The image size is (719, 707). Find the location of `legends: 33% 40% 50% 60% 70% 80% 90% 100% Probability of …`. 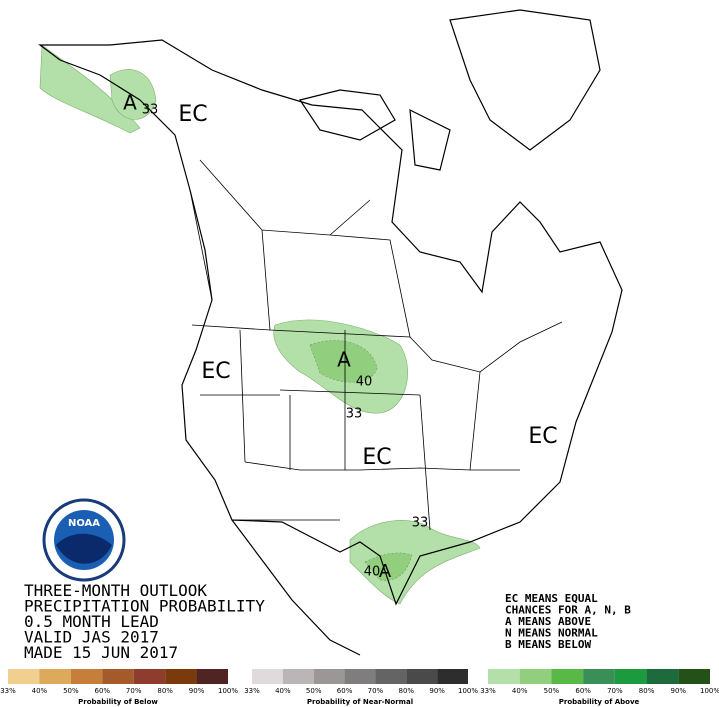

legends: 33% 40% 50% 60% 70% 80% 90% 100% Probability of … is located at coordinates (359, 687).